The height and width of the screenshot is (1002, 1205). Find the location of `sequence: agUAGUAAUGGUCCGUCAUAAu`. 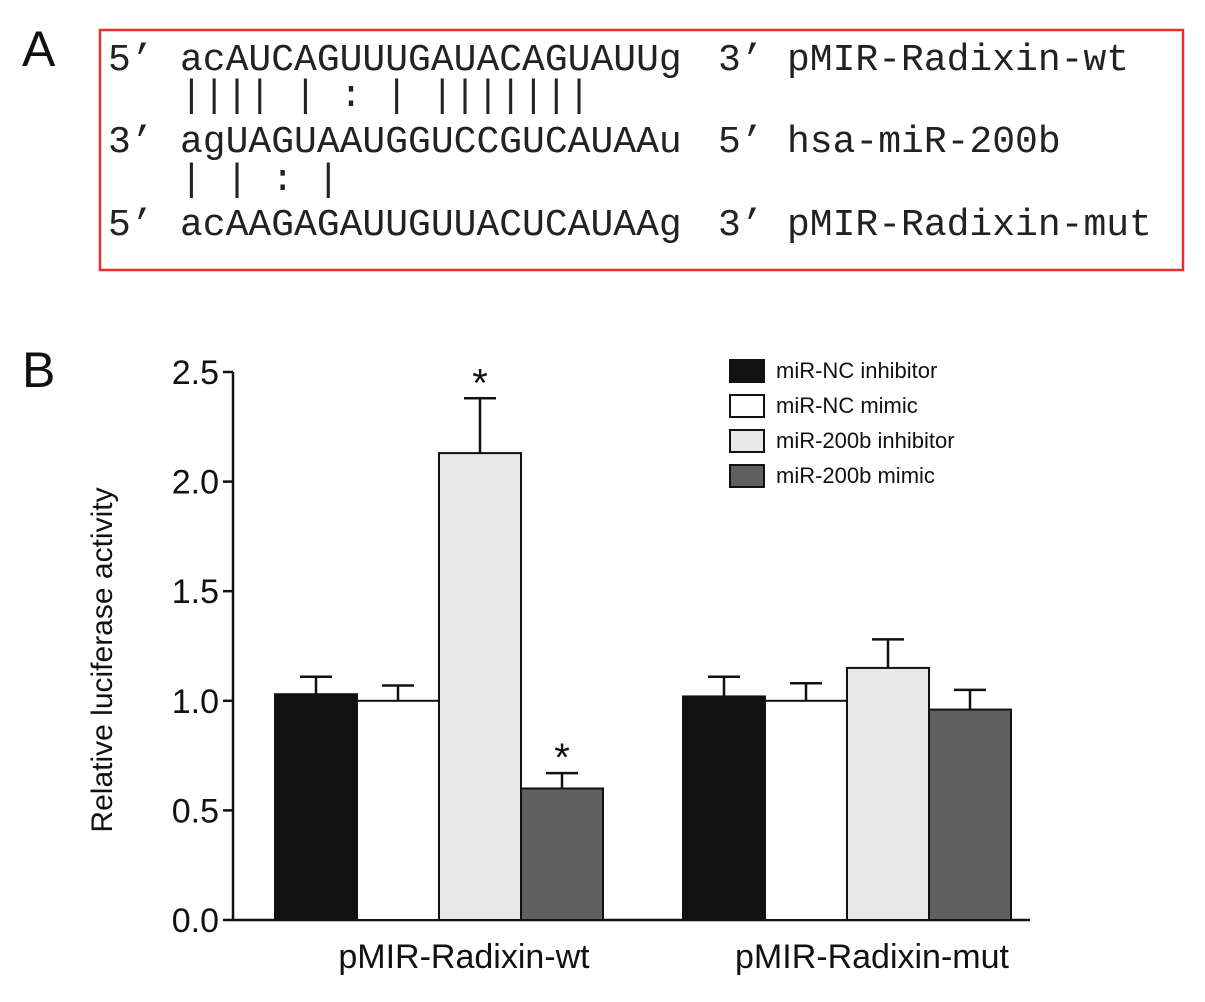

sequence: agUAGUAAUGGUCCGUCAUAAu is located at coordinates (431, 142).